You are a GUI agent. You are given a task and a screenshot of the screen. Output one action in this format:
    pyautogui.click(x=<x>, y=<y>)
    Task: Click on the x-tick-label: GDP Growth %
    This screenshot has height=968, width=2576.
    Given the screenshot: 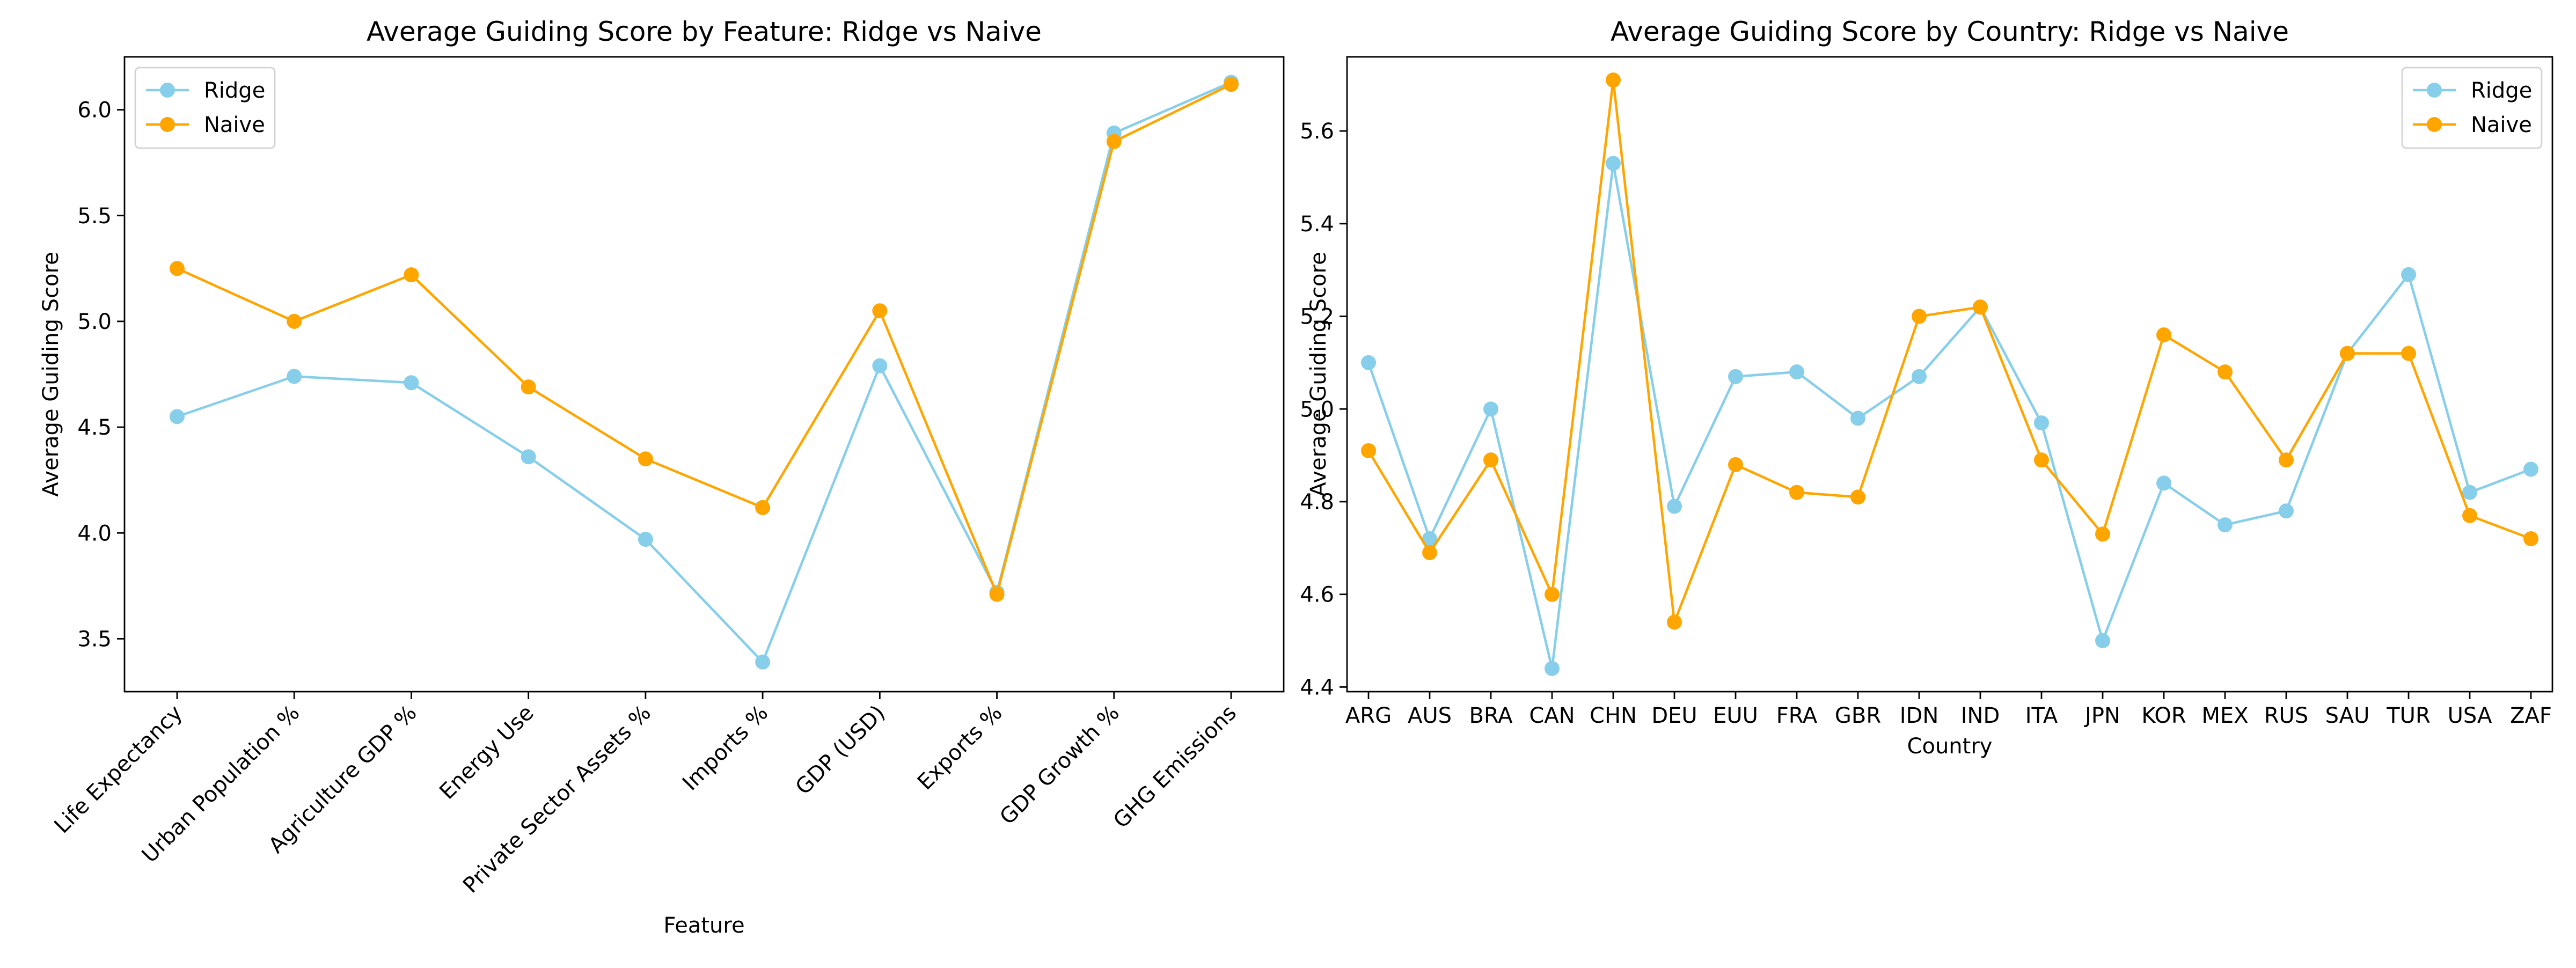 What is the action you would take?
    pyautogui.click(x=1059, y=765)
    